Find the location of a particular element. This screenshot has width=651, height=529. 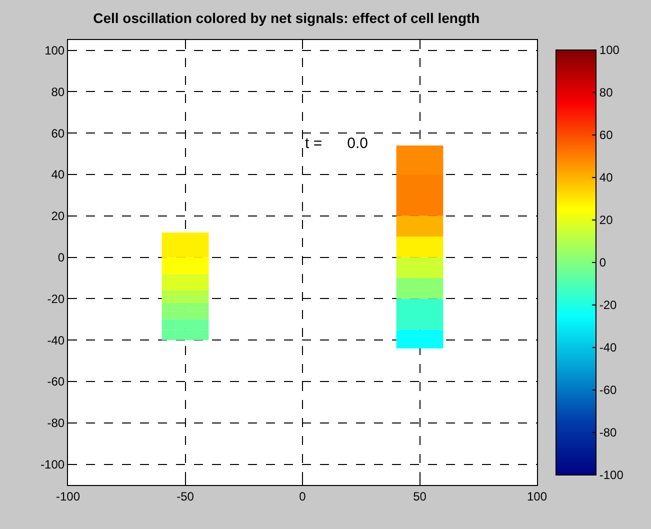

color-bar-label: 20 is located at coordinates (606, 220).